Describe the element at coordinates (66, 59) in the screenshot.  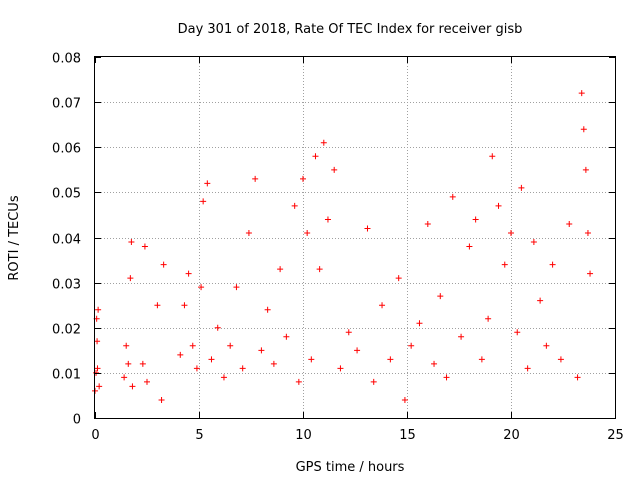
I see `y-tick-label: 0.08` at that location.